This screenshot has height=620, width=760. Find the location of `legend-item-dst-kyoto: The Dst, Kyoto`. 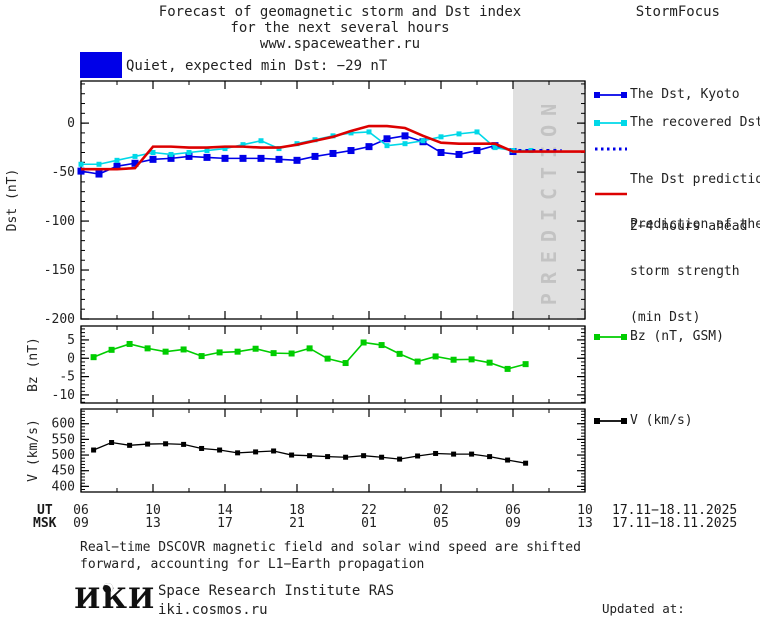

legend-item-dst-kyoto: The Dst, Kyoto is located at coordinates (667, 95).